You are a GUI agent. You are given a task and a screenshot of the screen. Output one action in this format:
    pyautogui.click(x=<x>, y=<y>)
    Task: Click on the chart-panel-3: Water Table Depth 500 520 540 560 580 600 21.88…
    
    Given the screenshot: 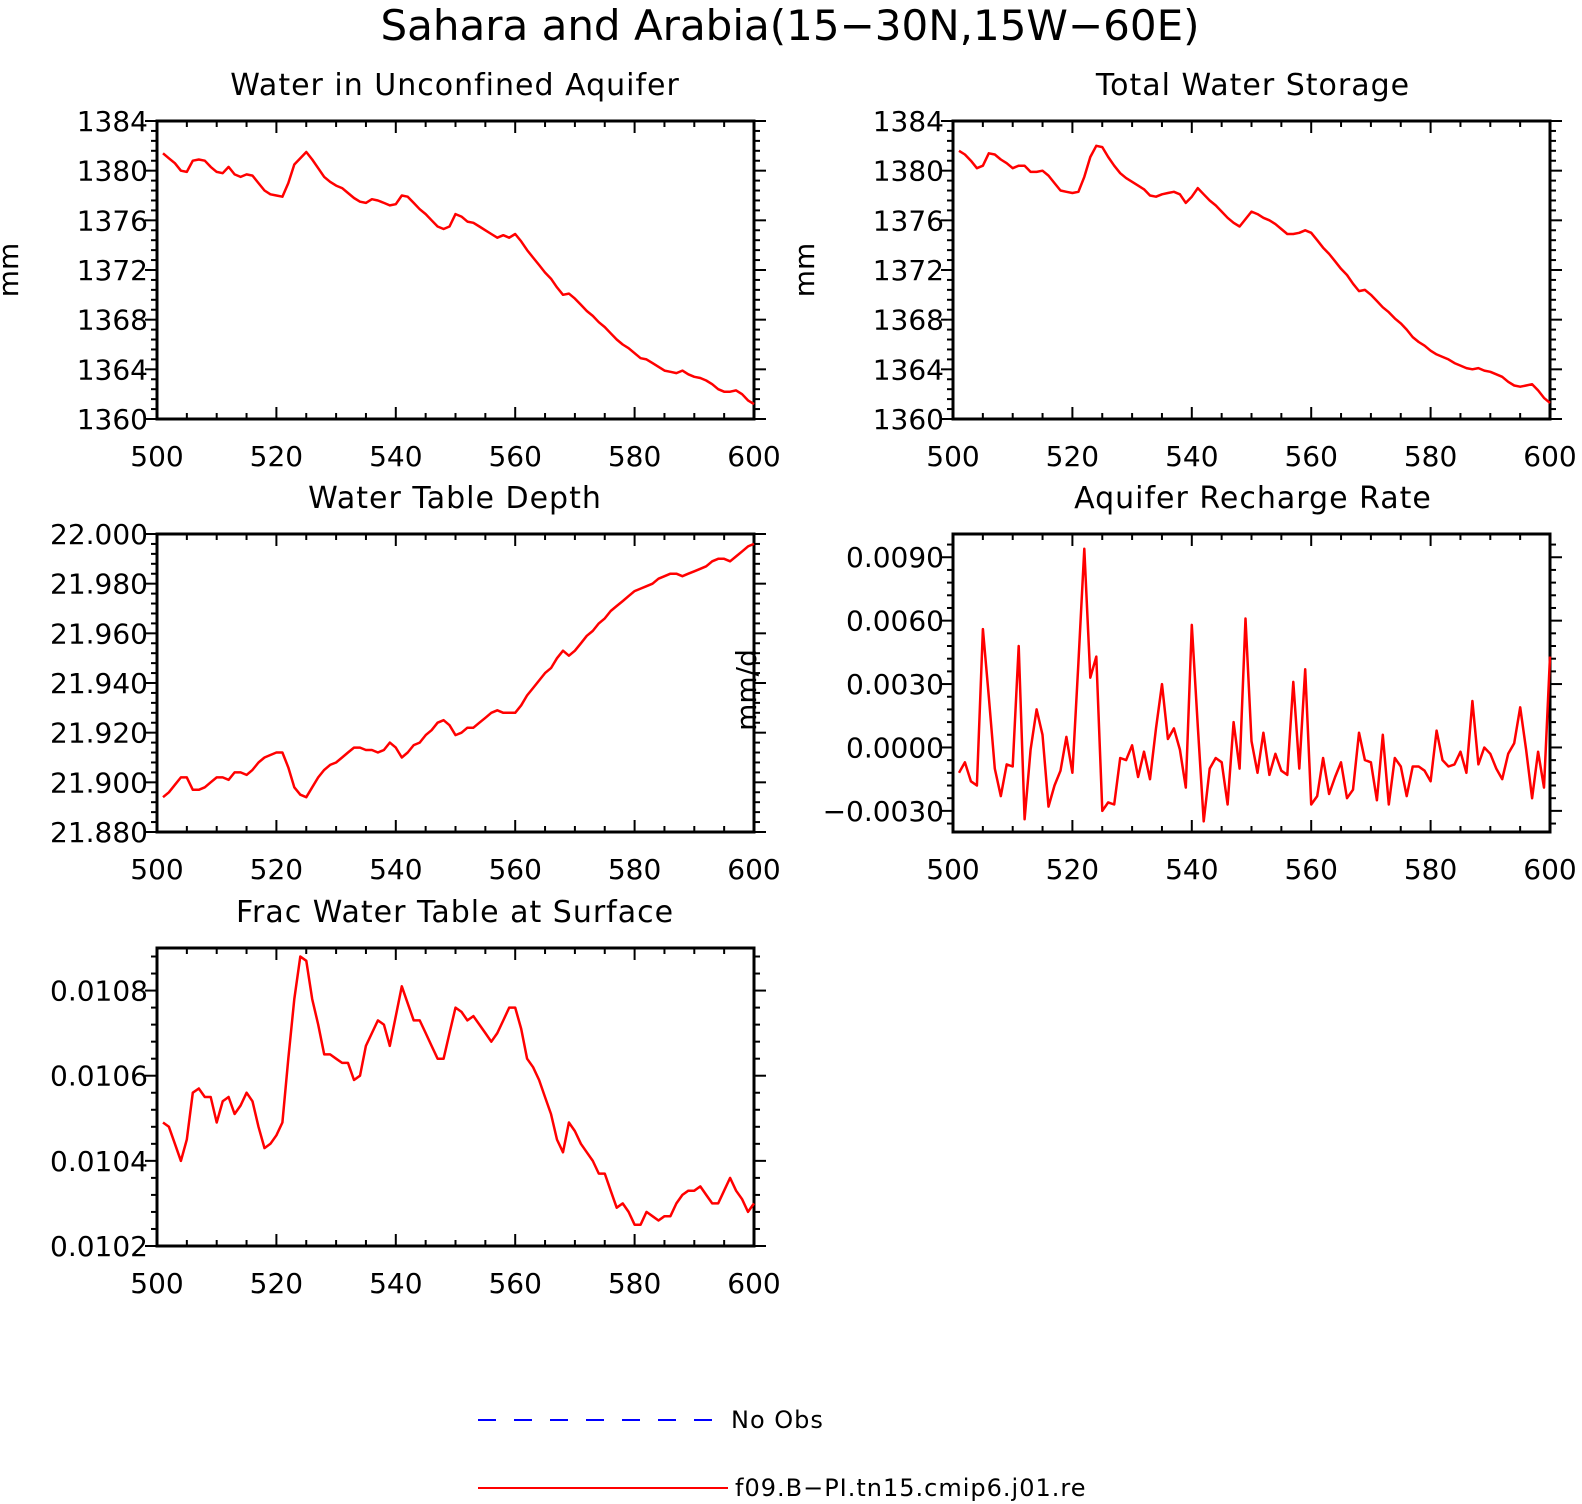 What is the action you would take?
    pyautogui.click(x=415, y=683)
    